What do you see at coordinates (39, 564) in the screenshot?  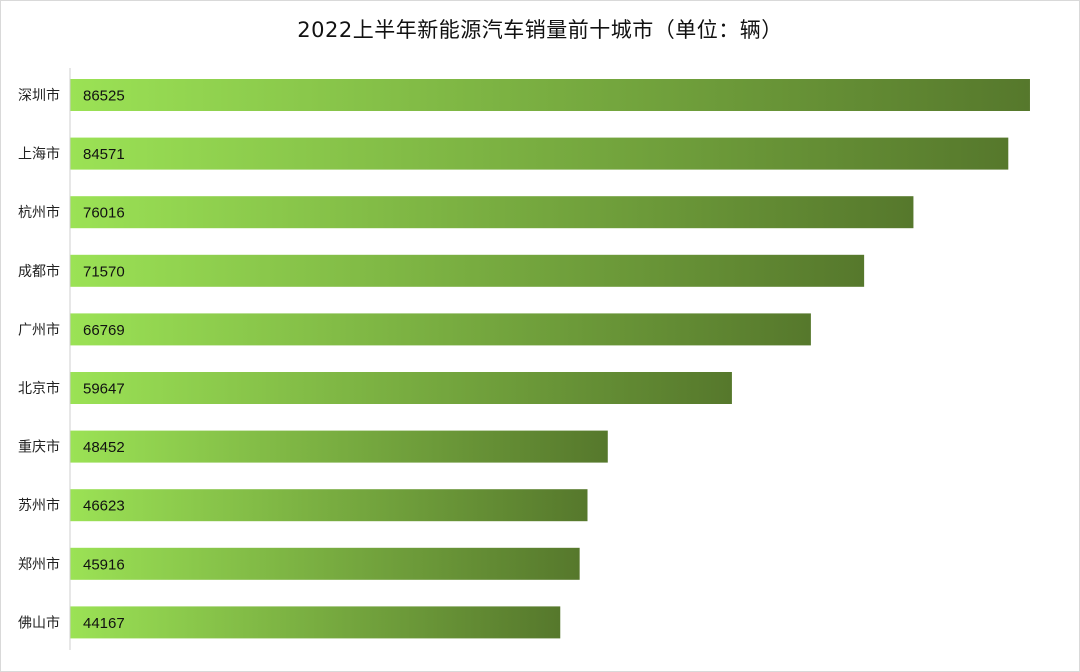 I see `category-label: 郑州市` at bounding box center [39, 564].